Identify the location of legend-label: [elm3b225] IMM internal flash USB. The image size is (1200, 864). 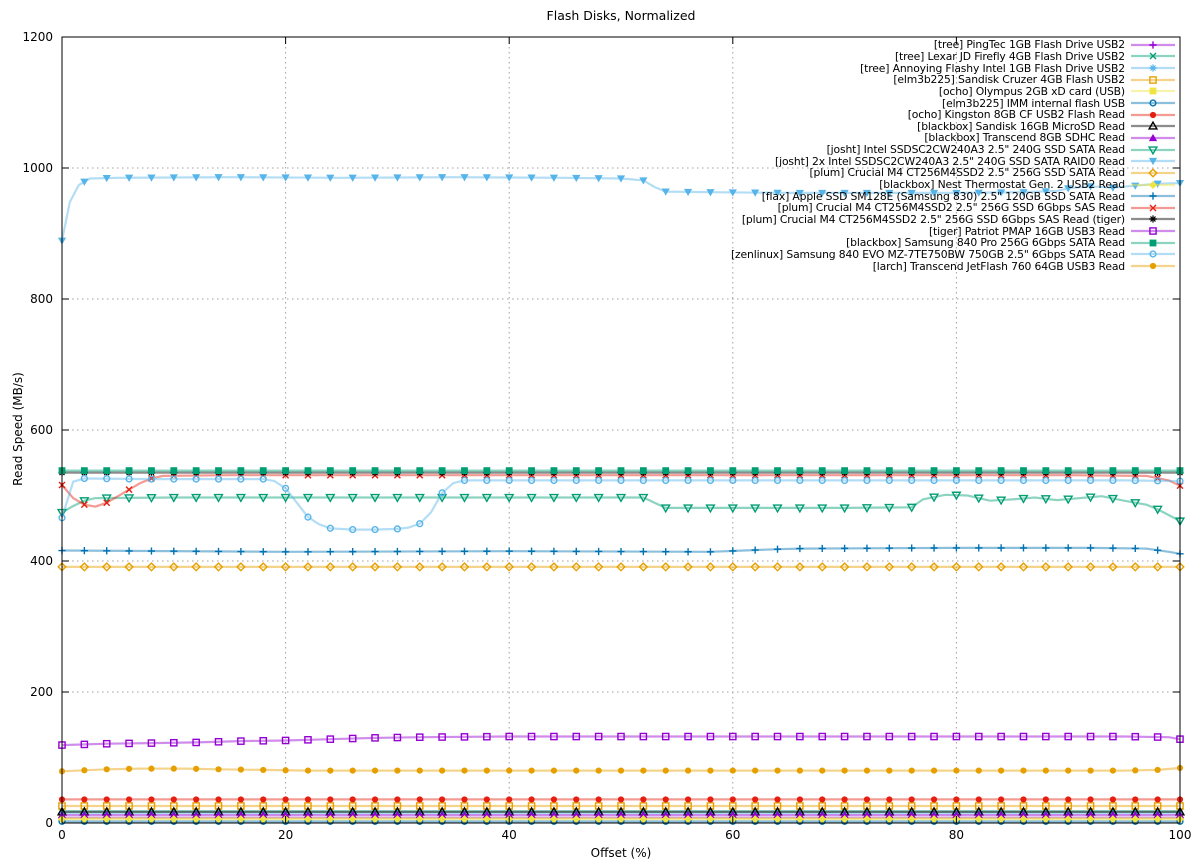
(1033, 103).